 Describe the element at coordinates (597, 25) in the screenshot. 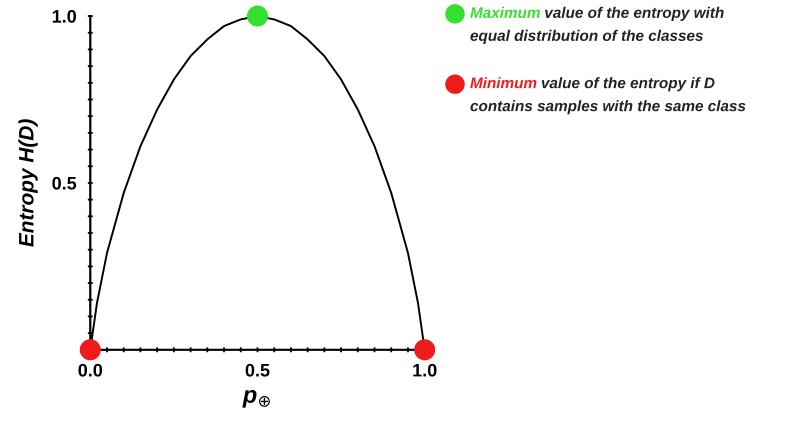

I see `legend-label: Maximum value of the entropy with equal distribution of the classes` at that location.